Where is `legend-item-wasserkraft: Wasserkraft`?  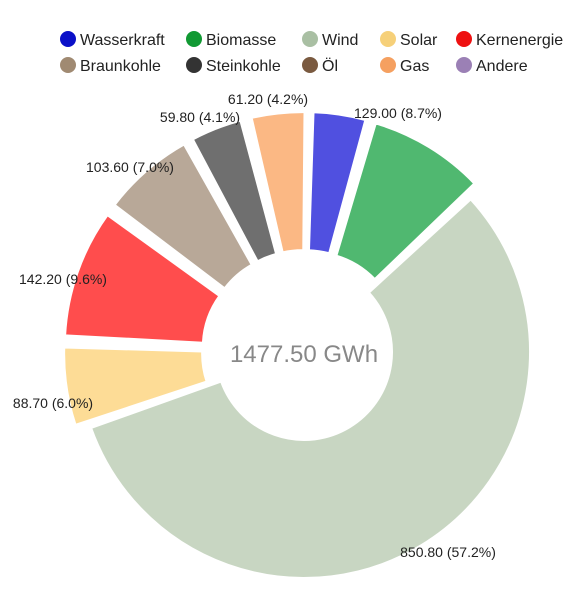 legend-item-wasserkraft: Wasserkraft is located at coordinates (112, 40).